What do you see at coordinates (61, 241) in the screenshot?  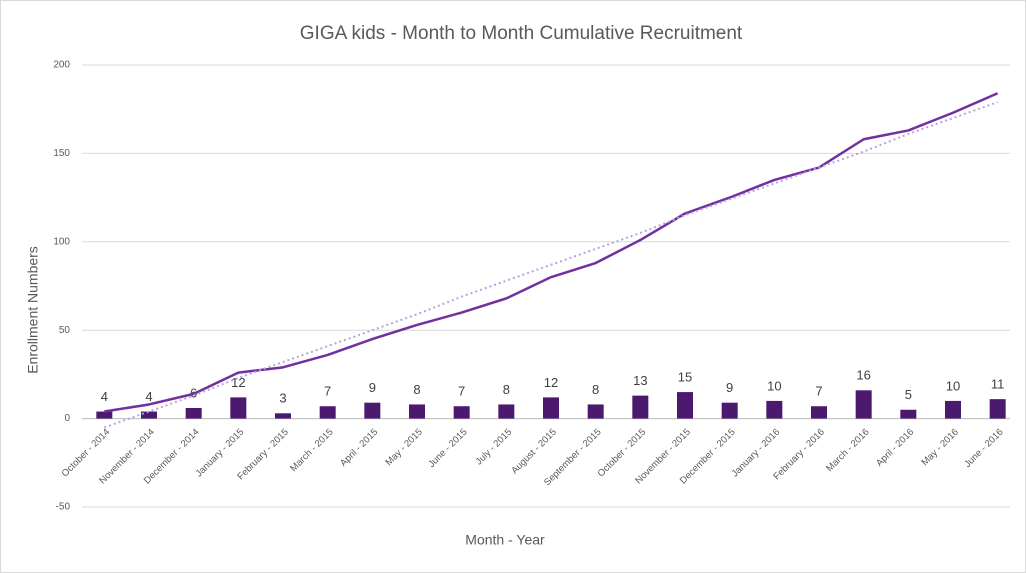 I see `y-tick-label: 100` at bounding box center [61, 241].